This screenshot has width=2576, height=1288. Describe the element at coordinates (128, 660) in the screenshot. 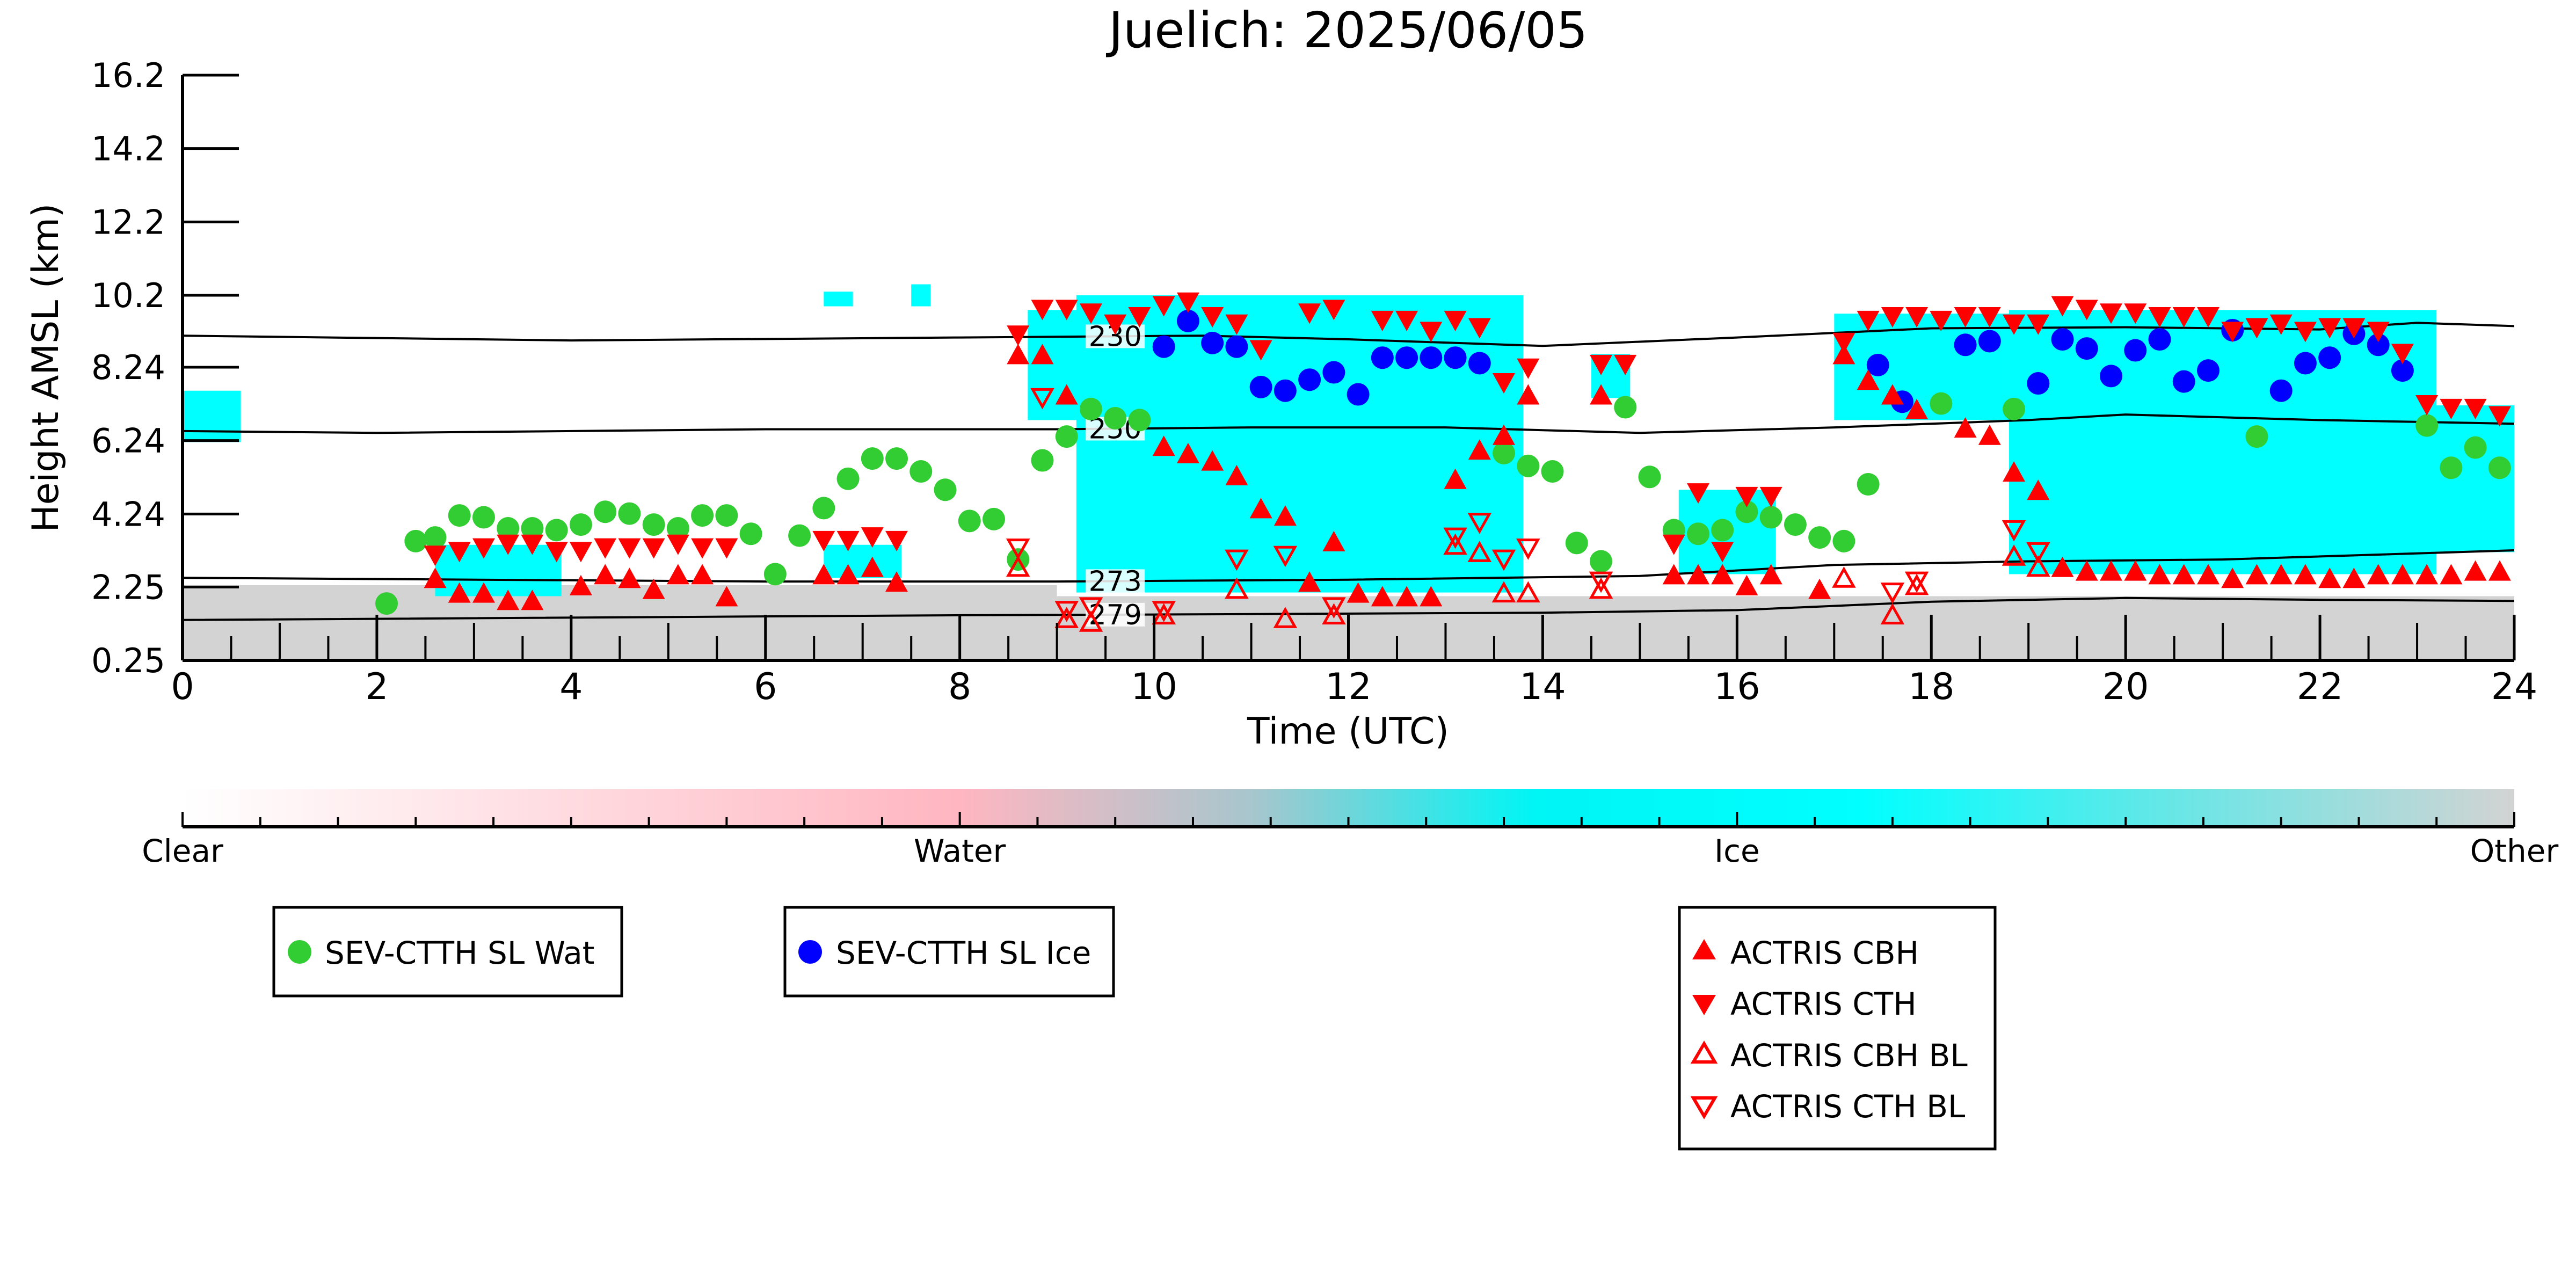

I see `y-tick-label: 0.25` at that location.